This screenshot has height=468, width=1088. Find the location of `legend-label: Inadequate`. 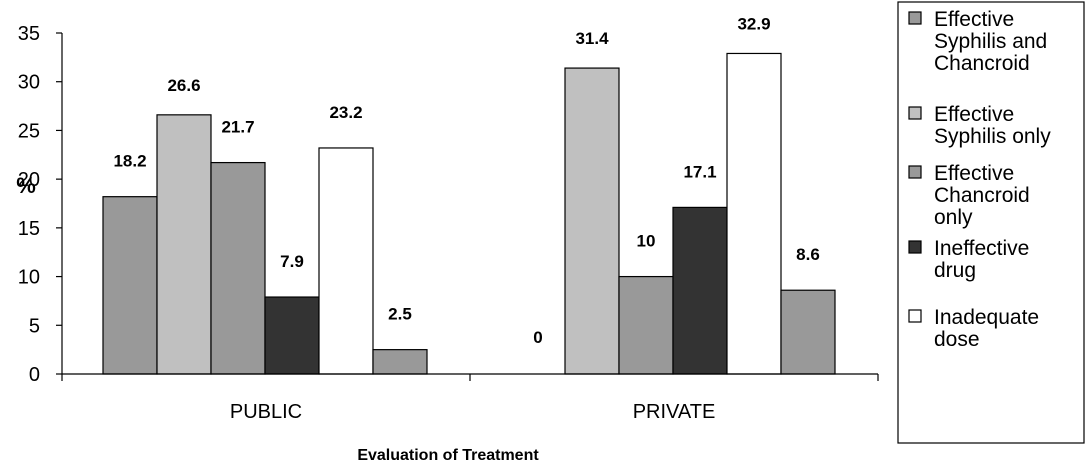

legend-label: Inadequate is located at coordinates (986, 317).